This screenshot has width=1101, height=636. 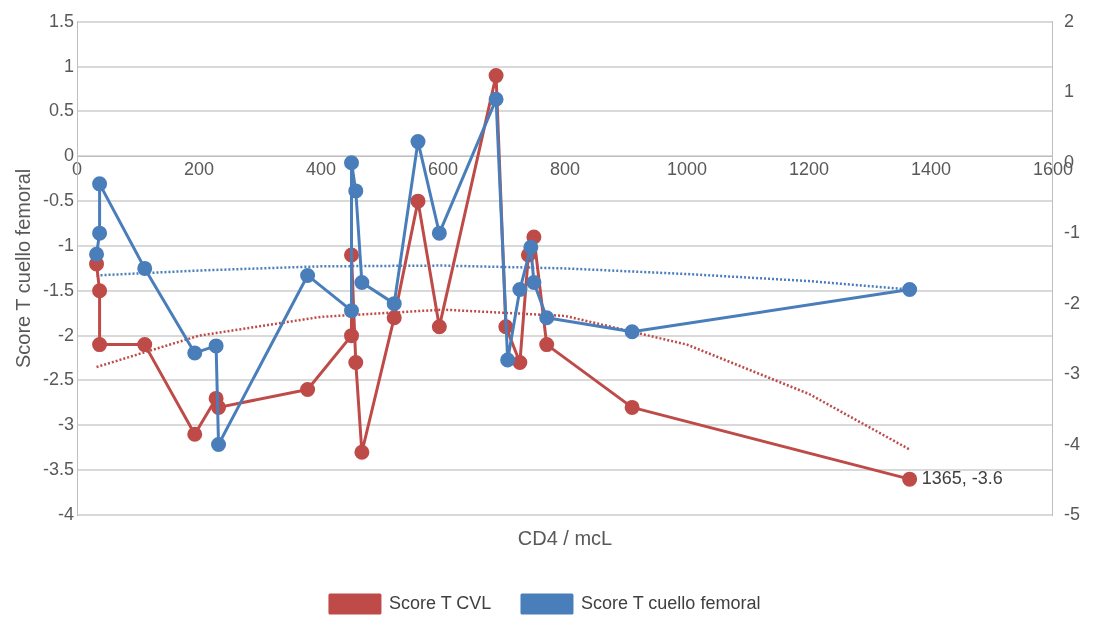 I want to click on y2-tick-label: -2, so click(x=1072, y=302).